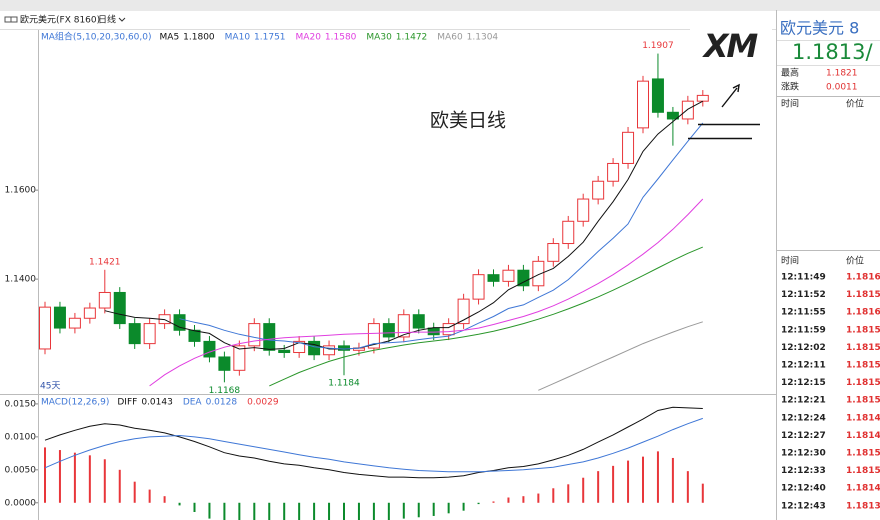  What do you see at coordinates (21, 503) in the screenshot?
I see `y-tick-label: 0.0000` at bounding box center [21, 503].